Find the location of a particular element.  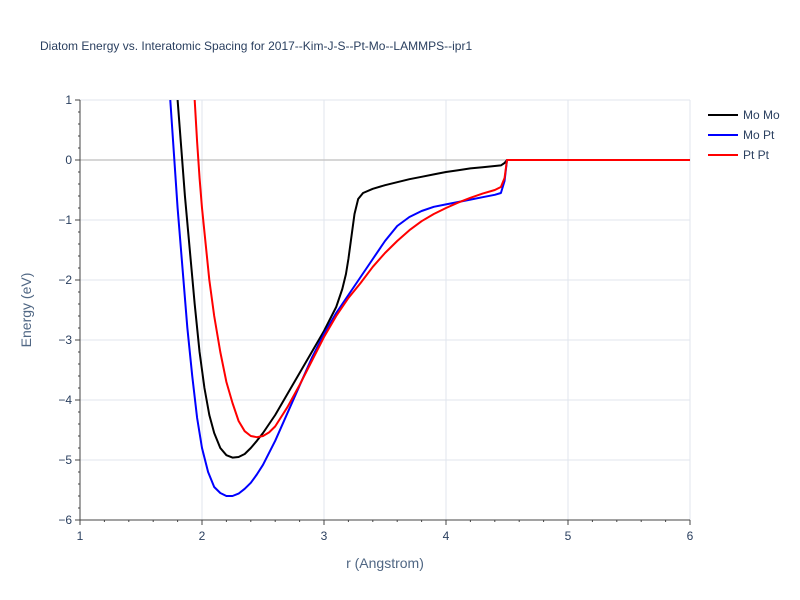

x-tick-label: 6 is located at coordinates (690, 536).